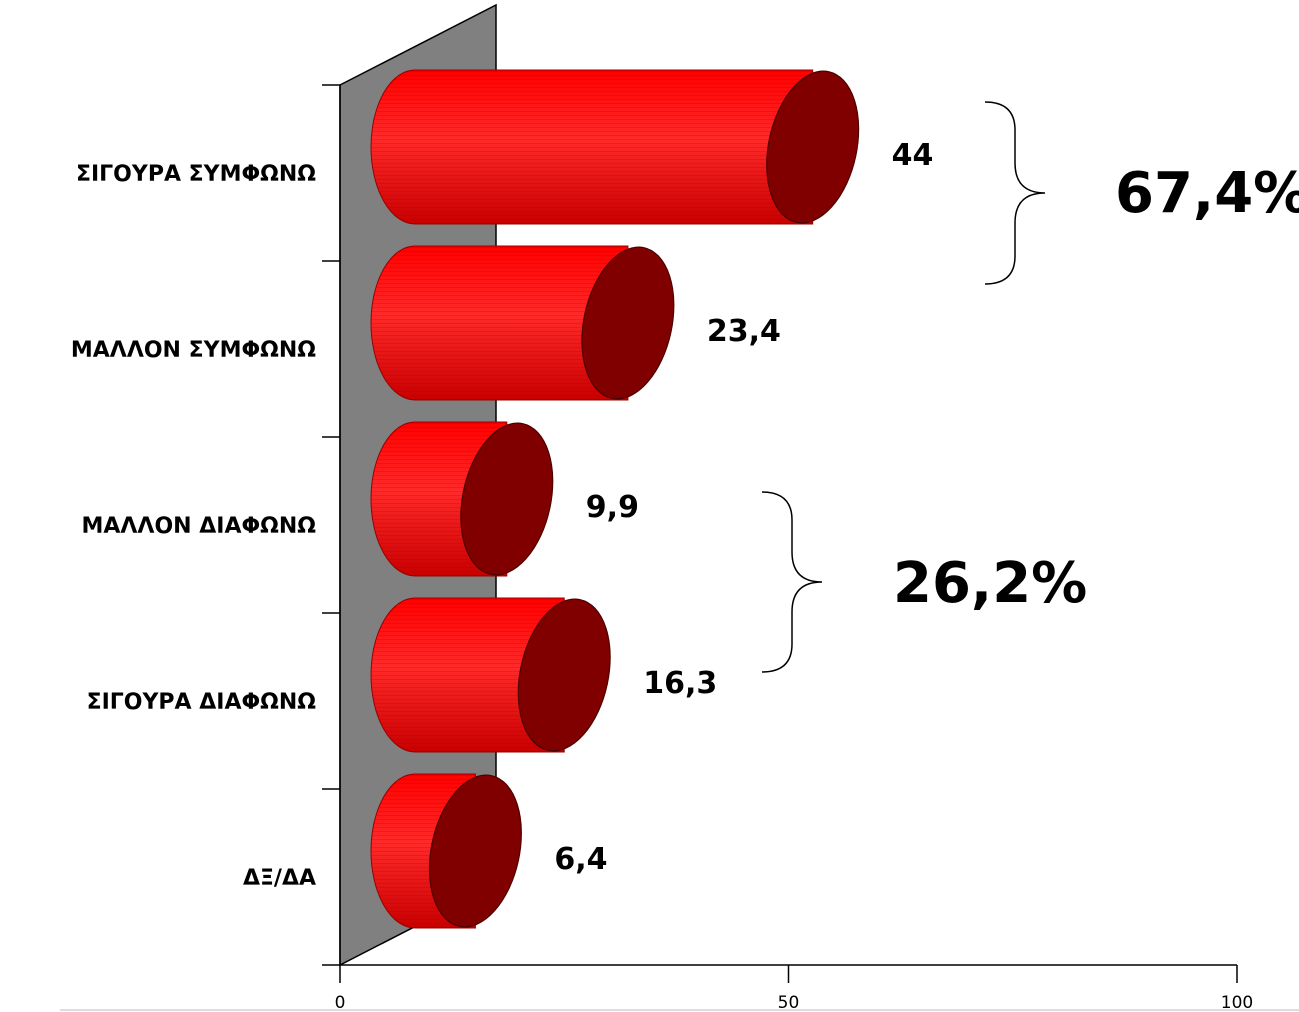 The image size is (1299, 1012). What do you see at coordinates (612, 507) in the screenshot?
I see `value-label: 9,9` at bounding box center [612, 507].